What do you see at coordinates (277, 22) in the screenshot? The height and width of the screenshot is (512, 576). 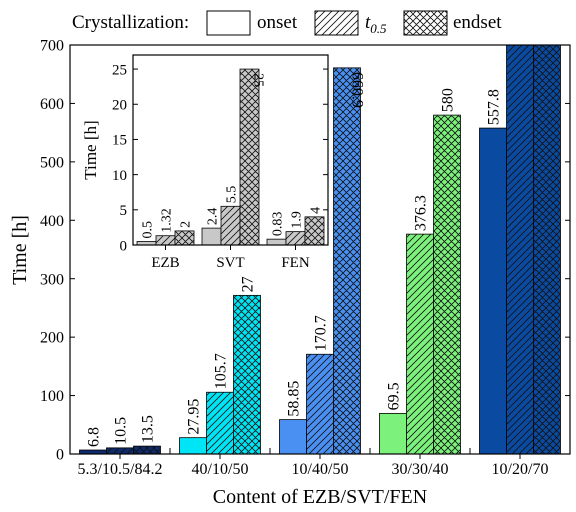 I see `legend-label-onset: onset` at bounding box center [277, 22].